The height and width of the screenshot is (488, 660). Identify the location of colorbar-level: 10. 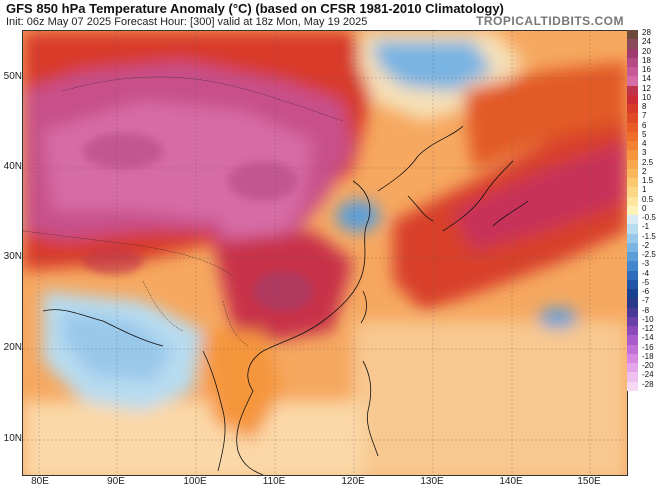
(643, 98).